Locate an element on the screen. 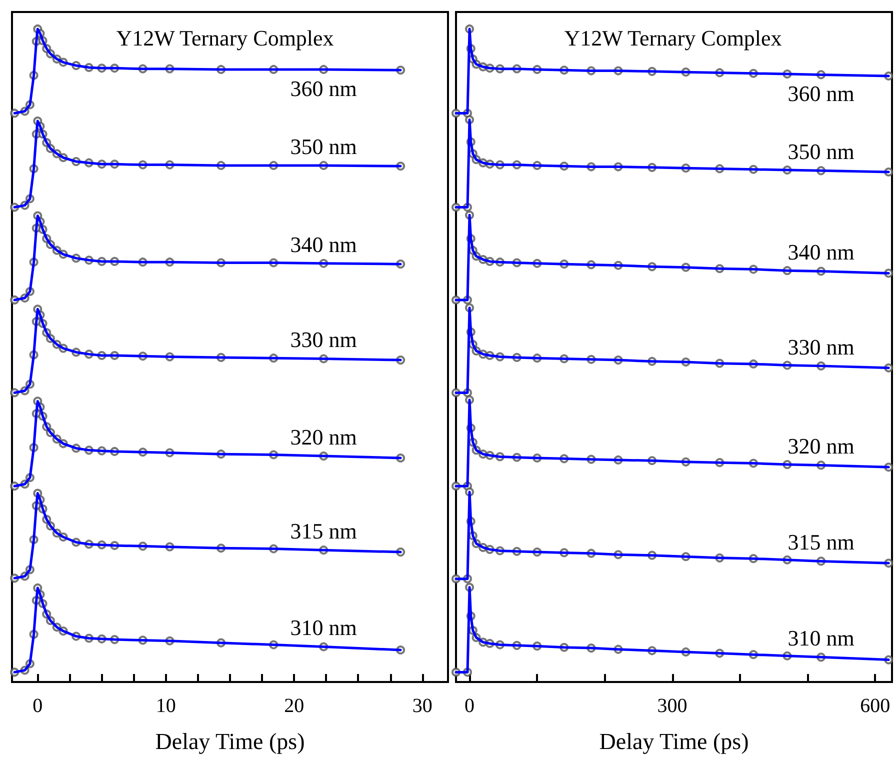 The height and width of the screenshot is (761, 896). x-tick-label: 20 is located at coordinates (294, 706).